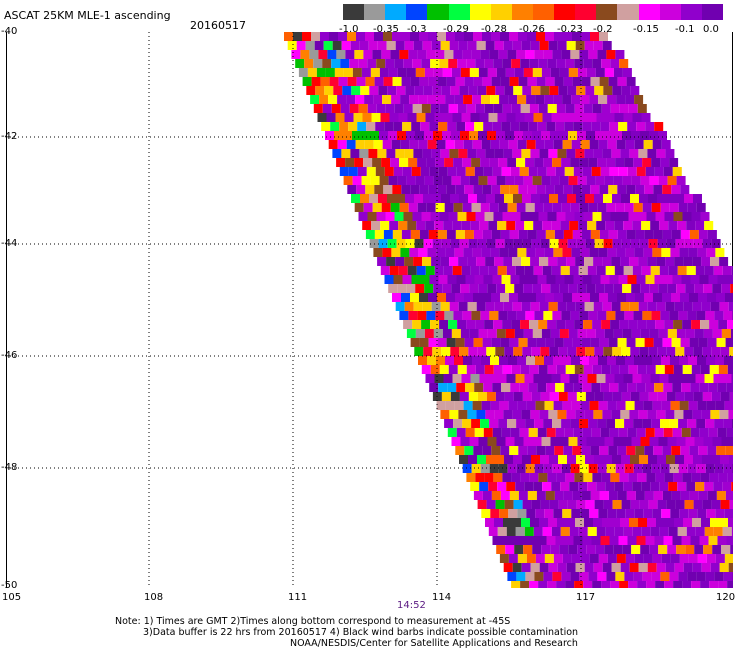 This screenshot has height=650, width=740. I want to click on lon-label: 108, so click(154, 597).